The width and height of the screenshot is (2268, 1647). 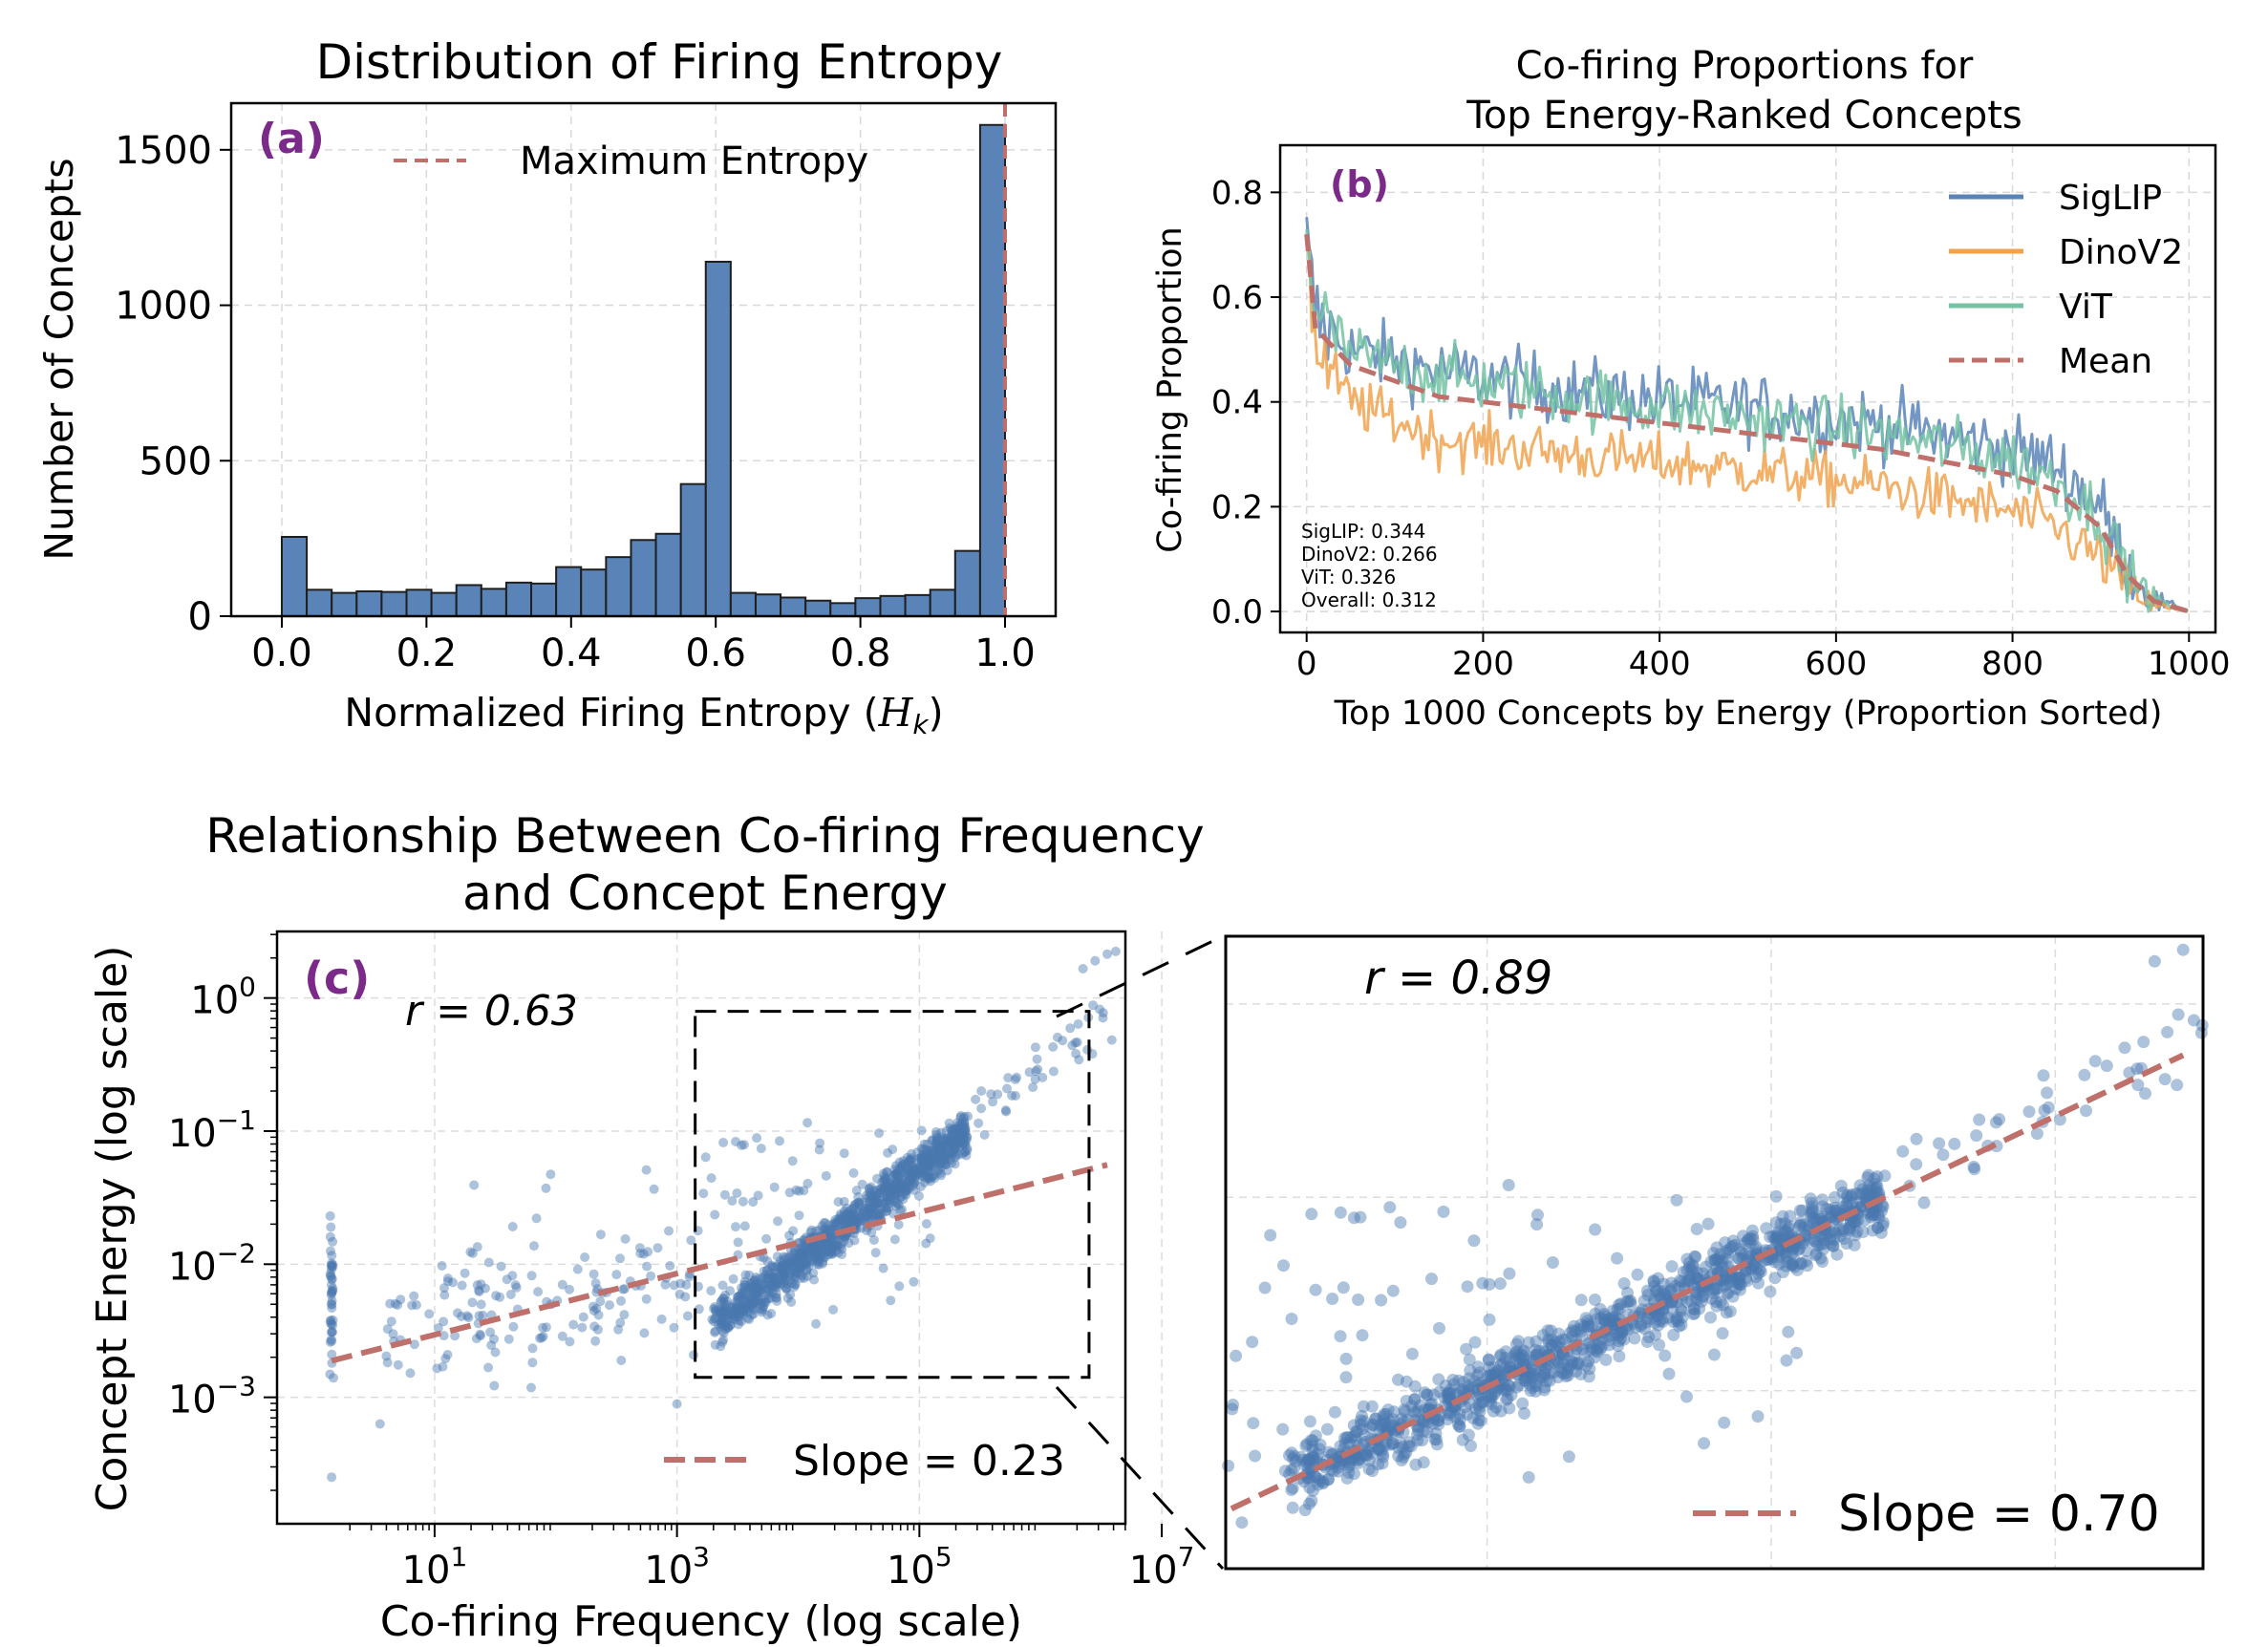 I want to click on series-line-siglip, so click(x=1747, y=415).